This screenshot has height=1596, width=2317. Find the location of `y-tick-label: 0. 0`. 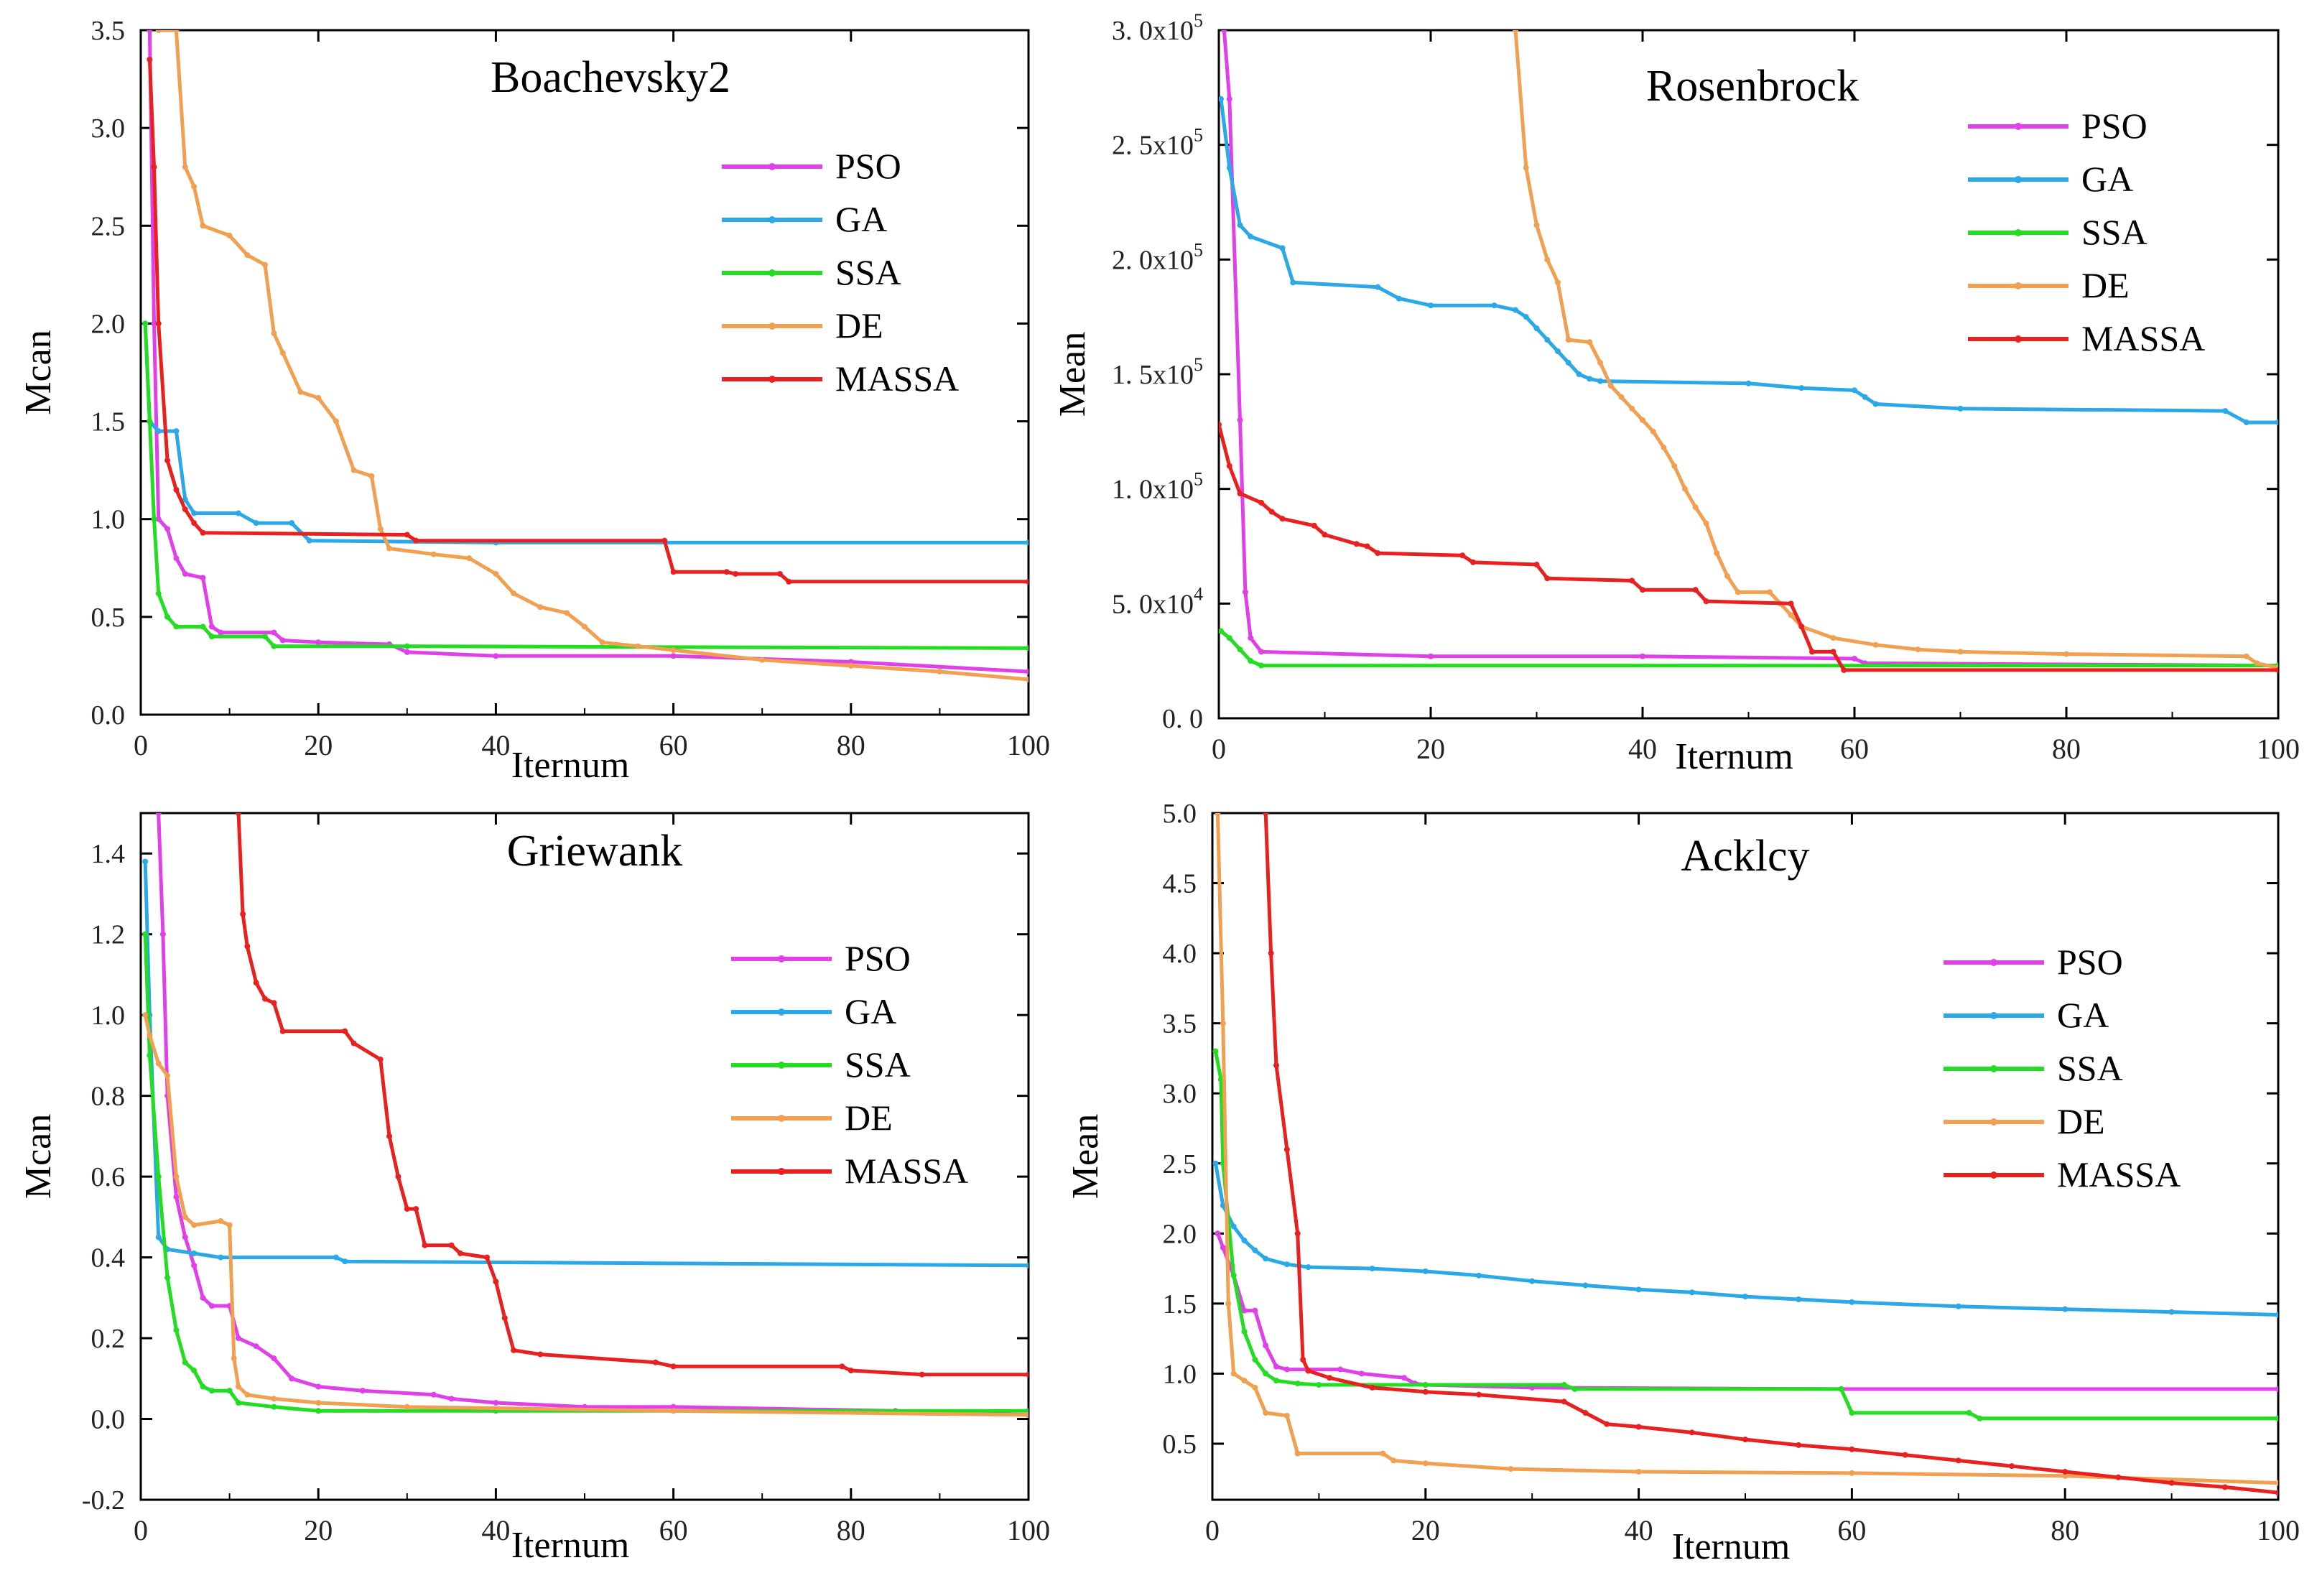

y-tick-label: 0. 0 is located at coordinates (1182, 719).